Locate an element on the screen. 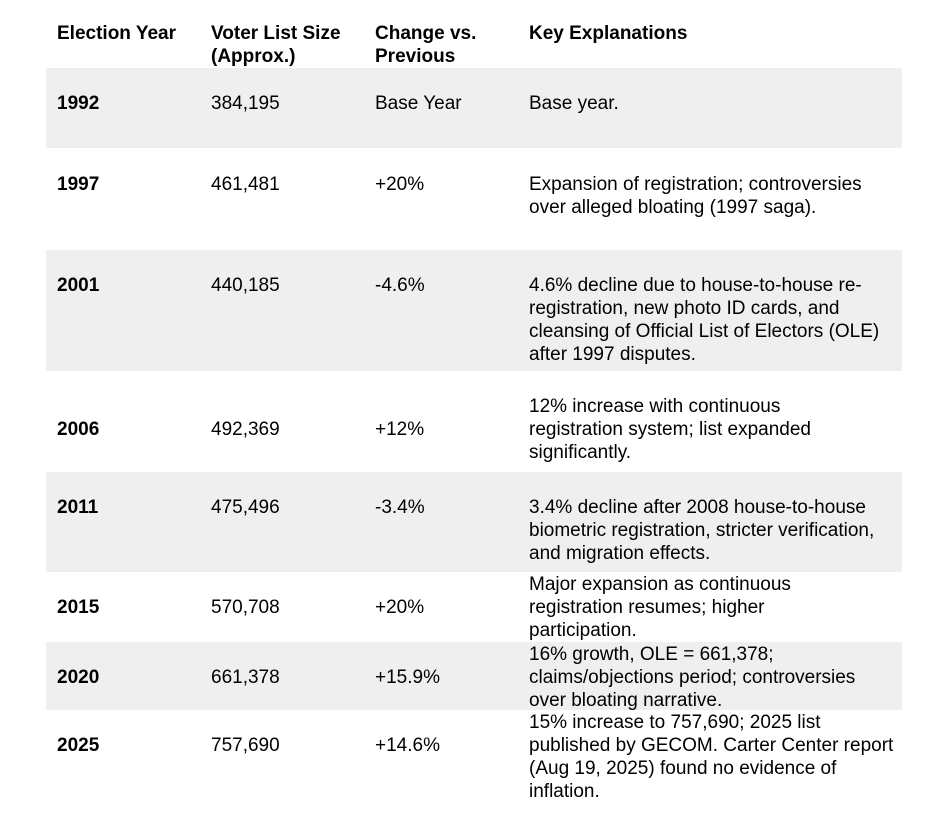 This screenshot has height=823, width=938. cell-year: 1992 is located at coordinates (78, 103).